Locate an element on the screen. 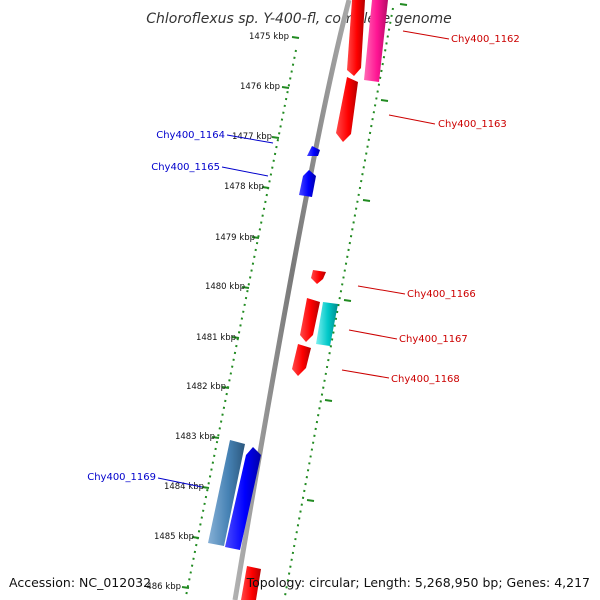 Image resolution: width=600 pixels, height=600 pixels. scale-tick: 1477 kbp is located at coordinates (256, 137).